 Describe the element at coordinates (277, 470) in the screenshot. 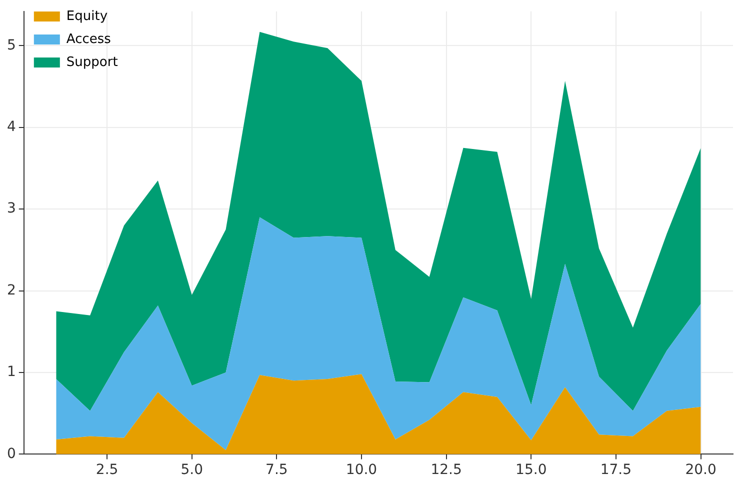

I see `x-tick-label: 7.5` at that location.